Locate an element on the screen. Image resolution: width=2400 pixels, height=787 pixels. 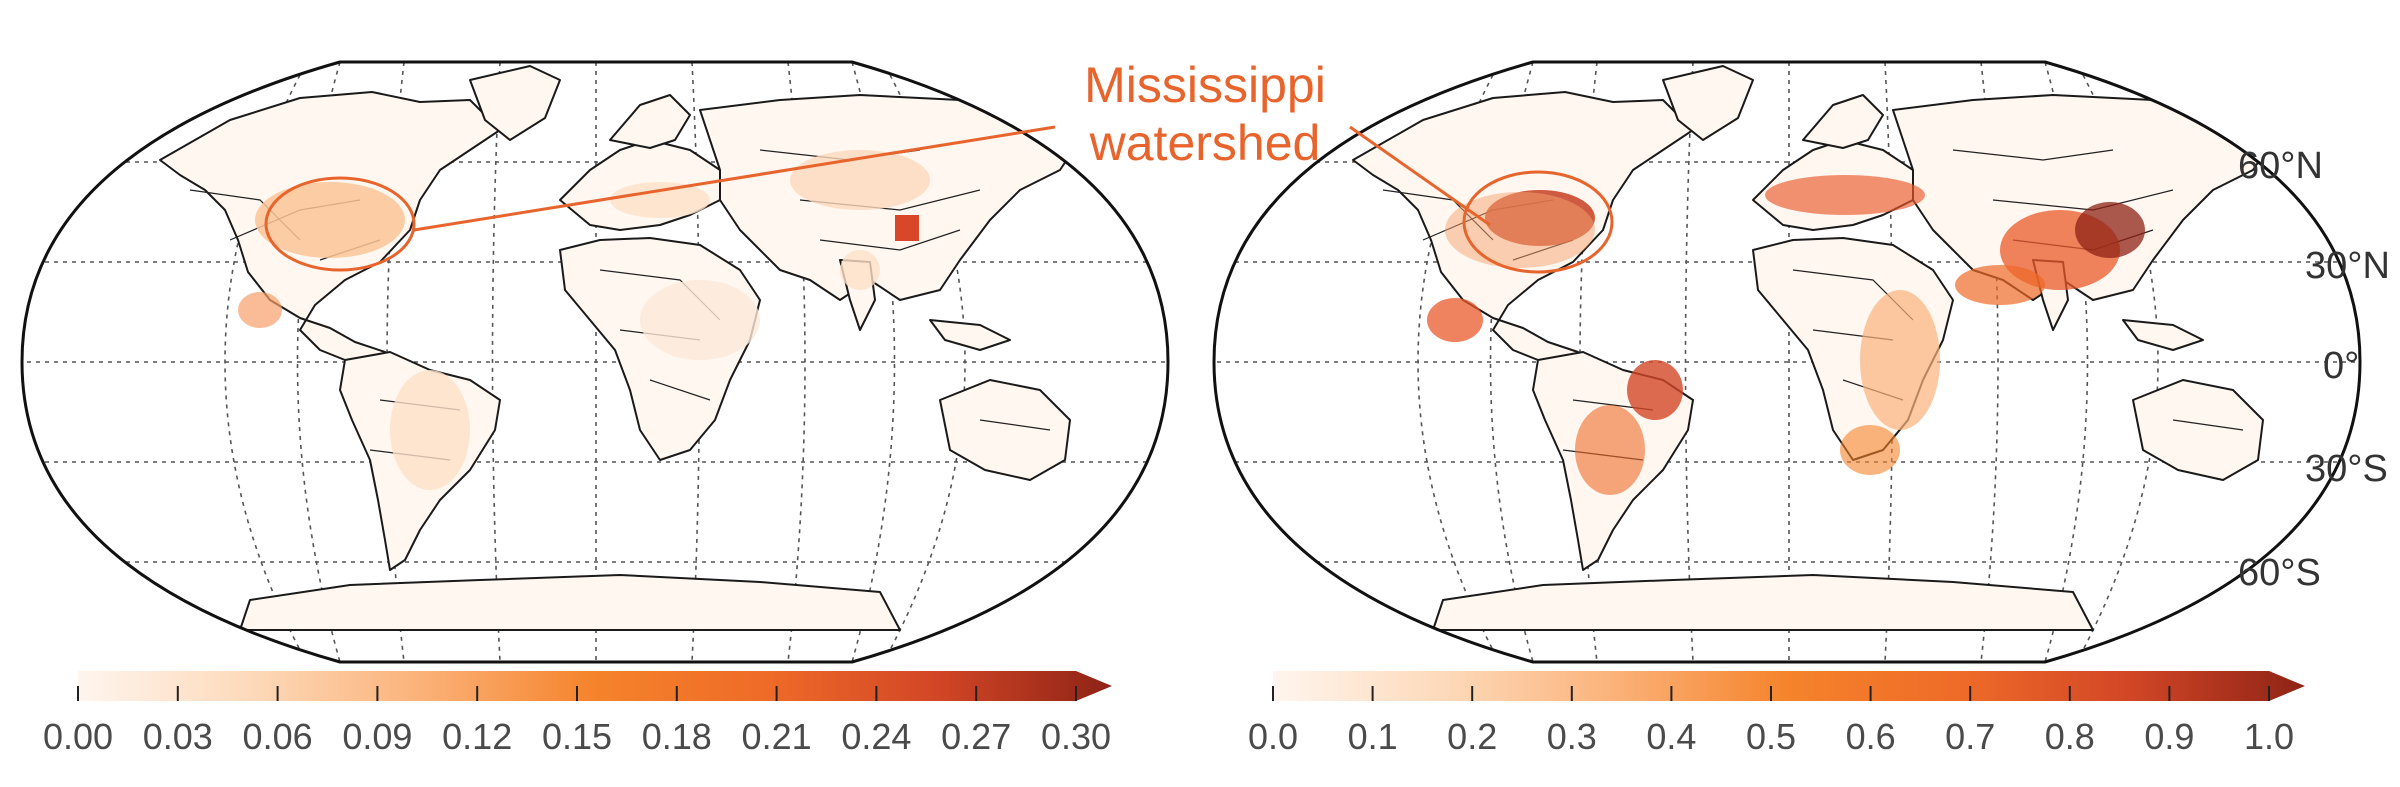
colorbar-left-tick-label-6: 0.18 is located at coordinates (677, 736).